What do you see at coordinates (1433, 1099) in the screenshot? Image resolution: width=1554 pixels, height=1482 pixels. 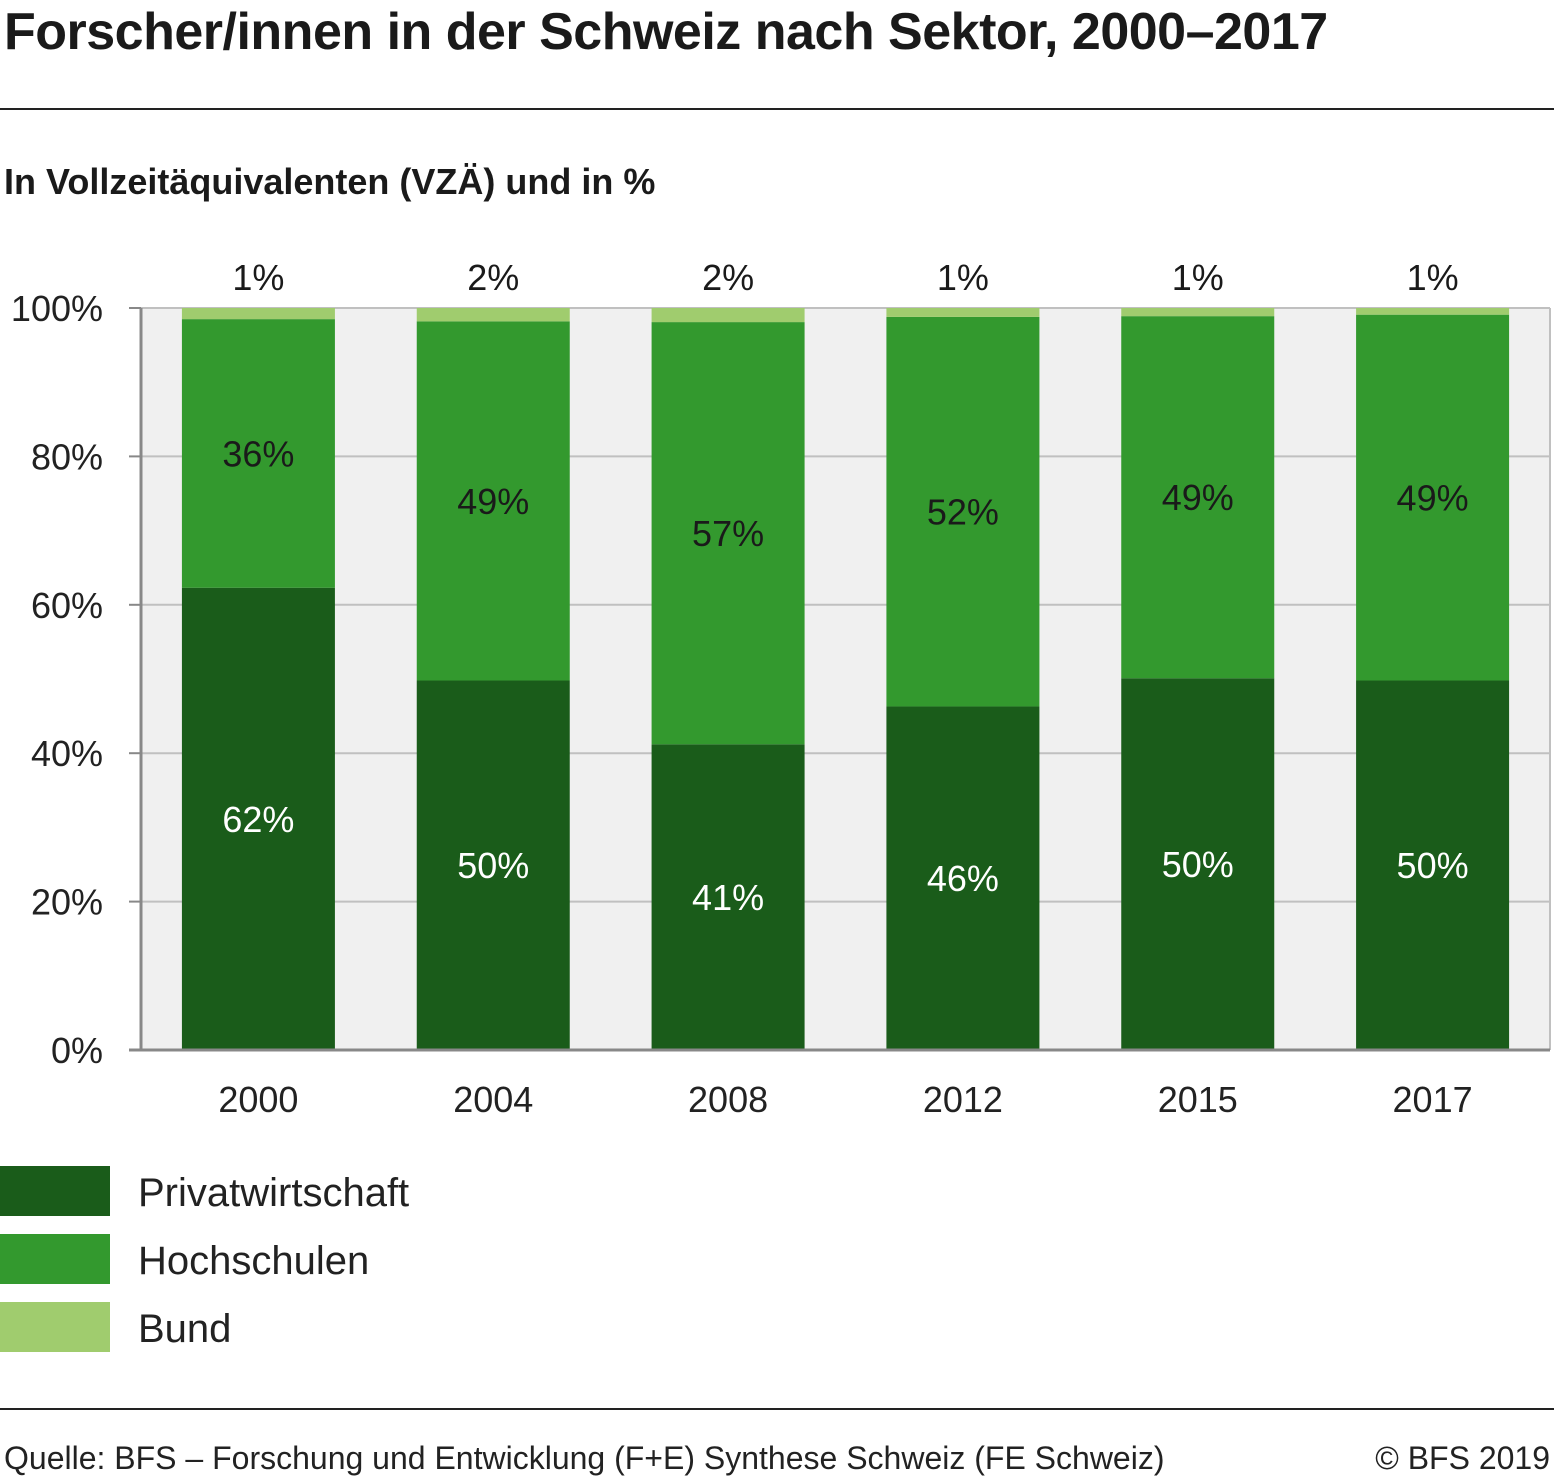 I see `x-tick-label-2017: 2017` at bounding box center [1433, 1099].